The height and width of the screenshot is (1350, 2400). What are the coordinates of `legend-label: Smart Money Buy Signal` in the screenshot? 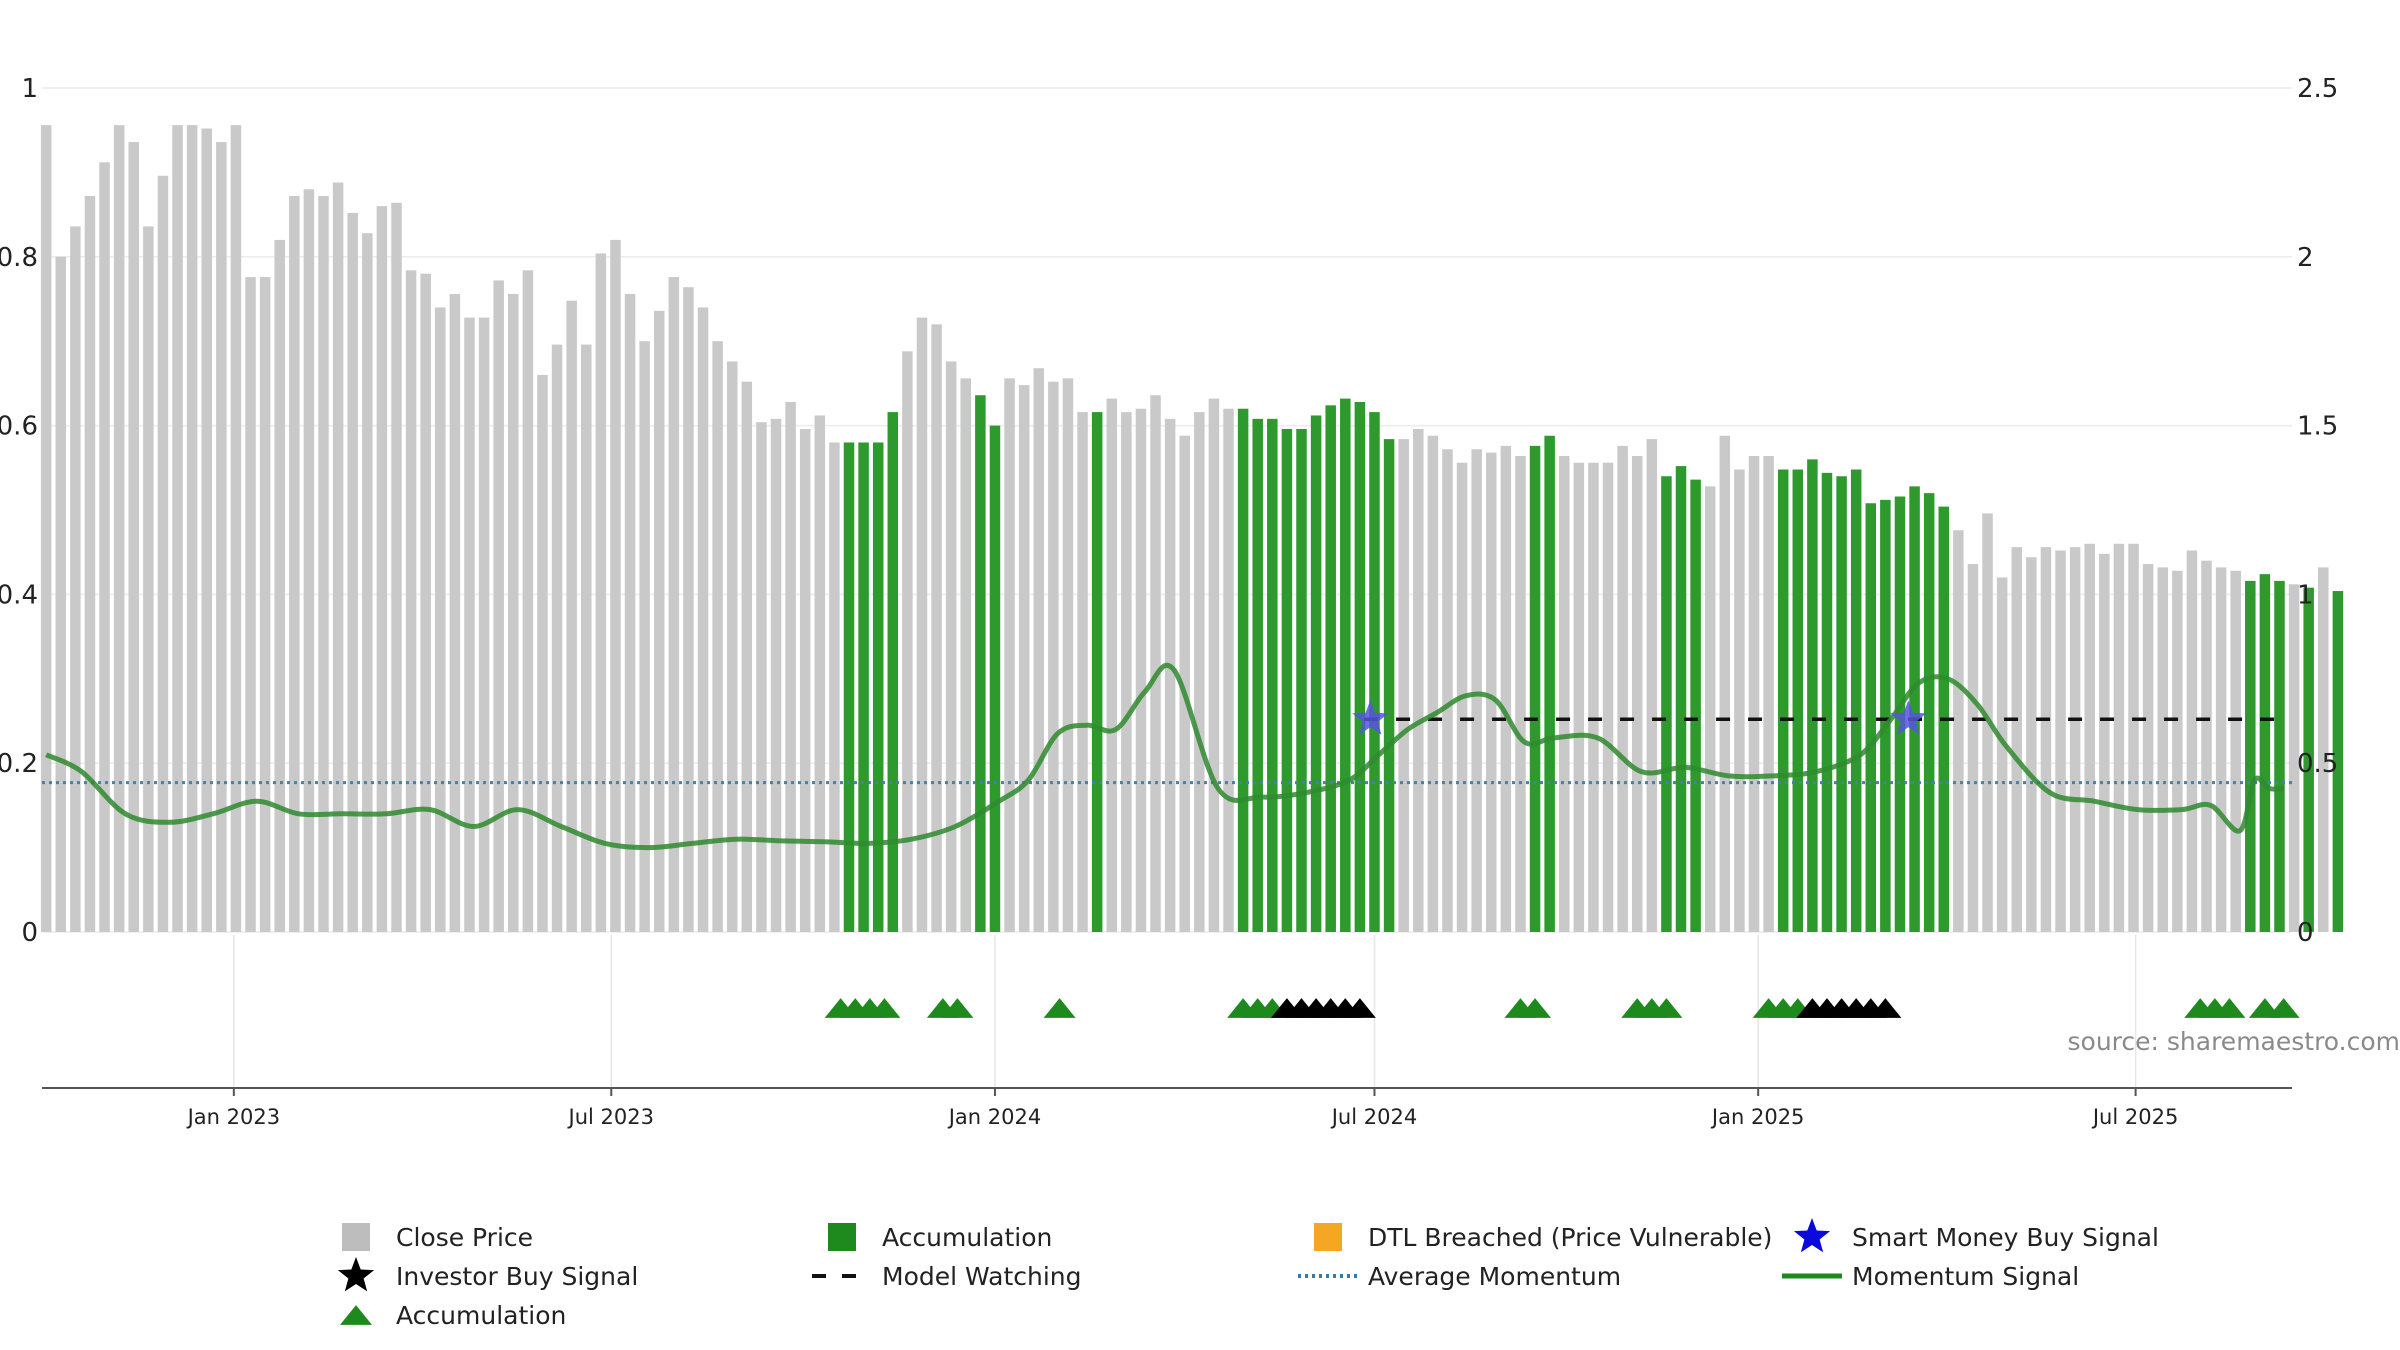 It's located at (2005, 1237).